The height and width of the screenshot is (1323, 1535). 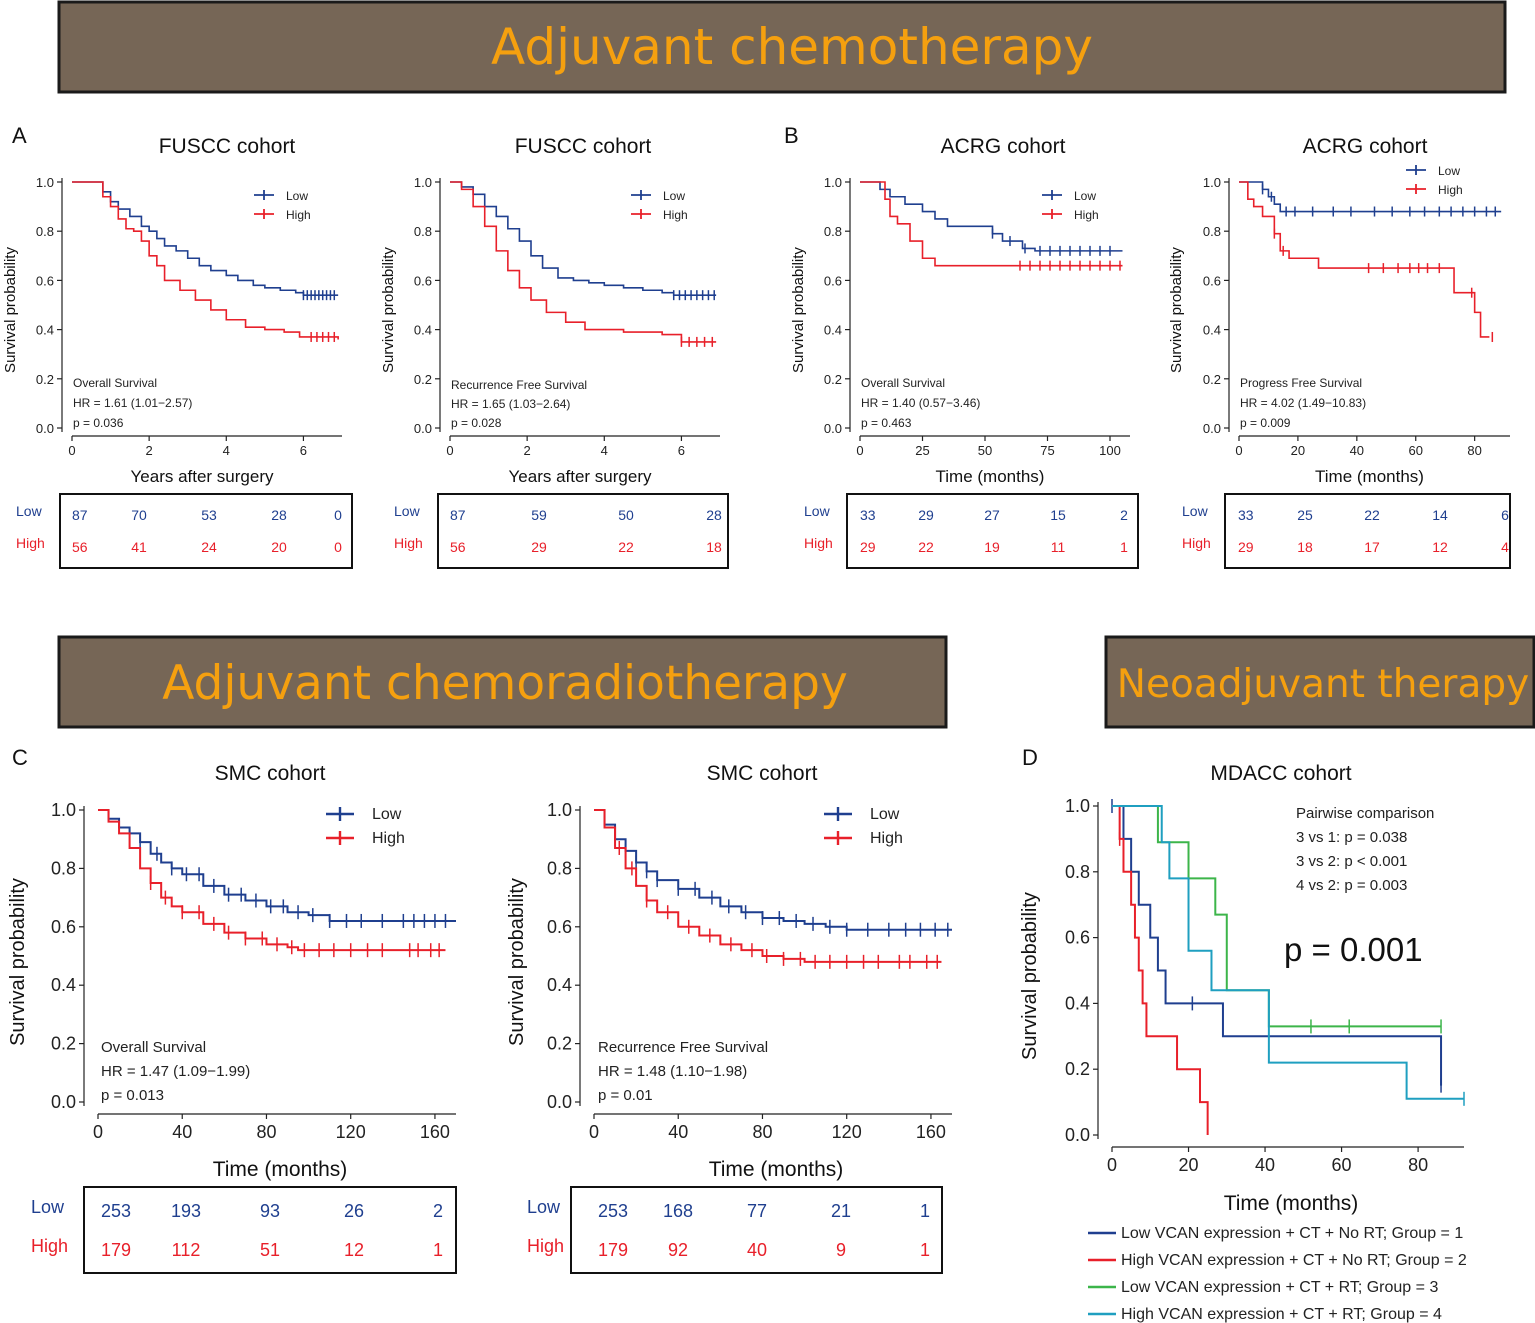 I want to click on risk-count-low: 253, so click(x=613, y=1211).